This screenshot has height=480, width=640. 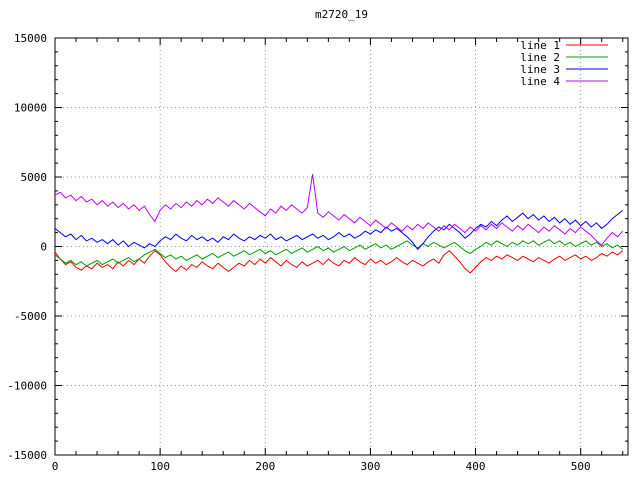 What do you see at coordinates (30, 38) in the screenshot?
I see `y-tick-label: 15000` at bounding box center [30, 38].